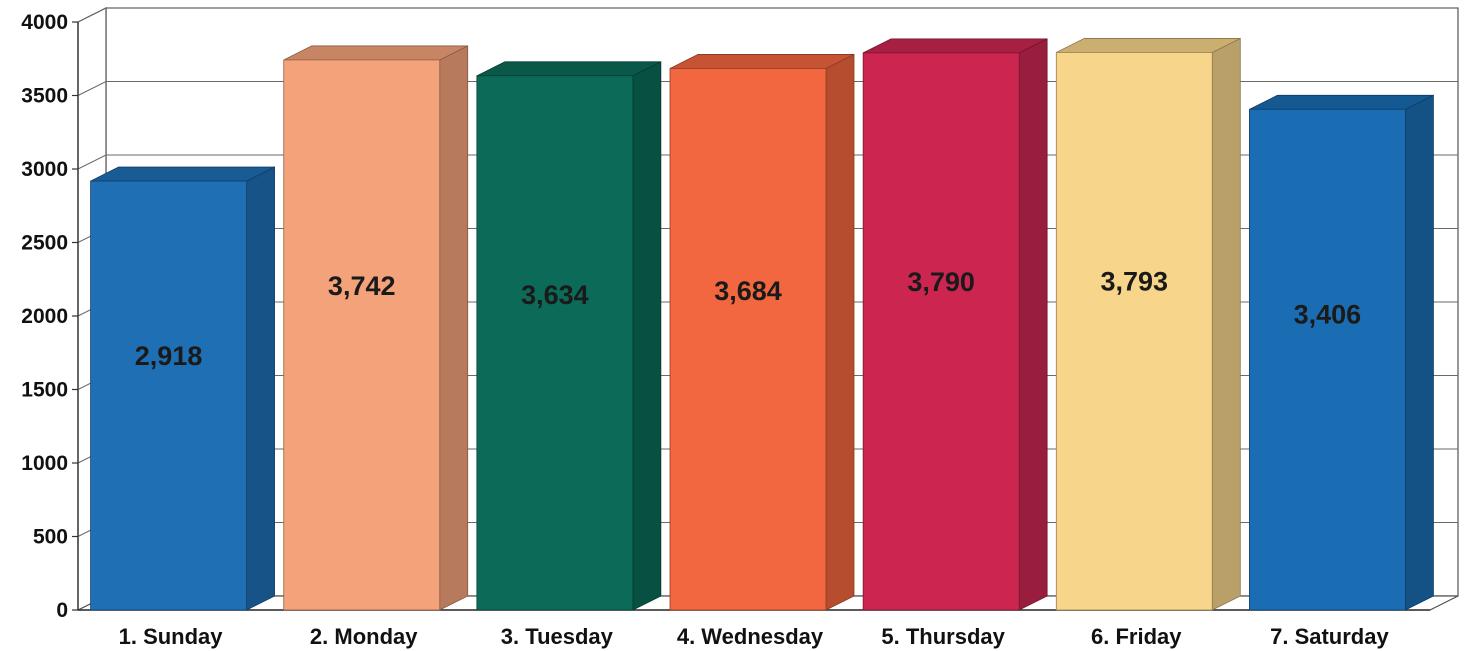 This screenshot has width=1469, height=651. I want to click on y-tick-label: 0, so click(62, 610).